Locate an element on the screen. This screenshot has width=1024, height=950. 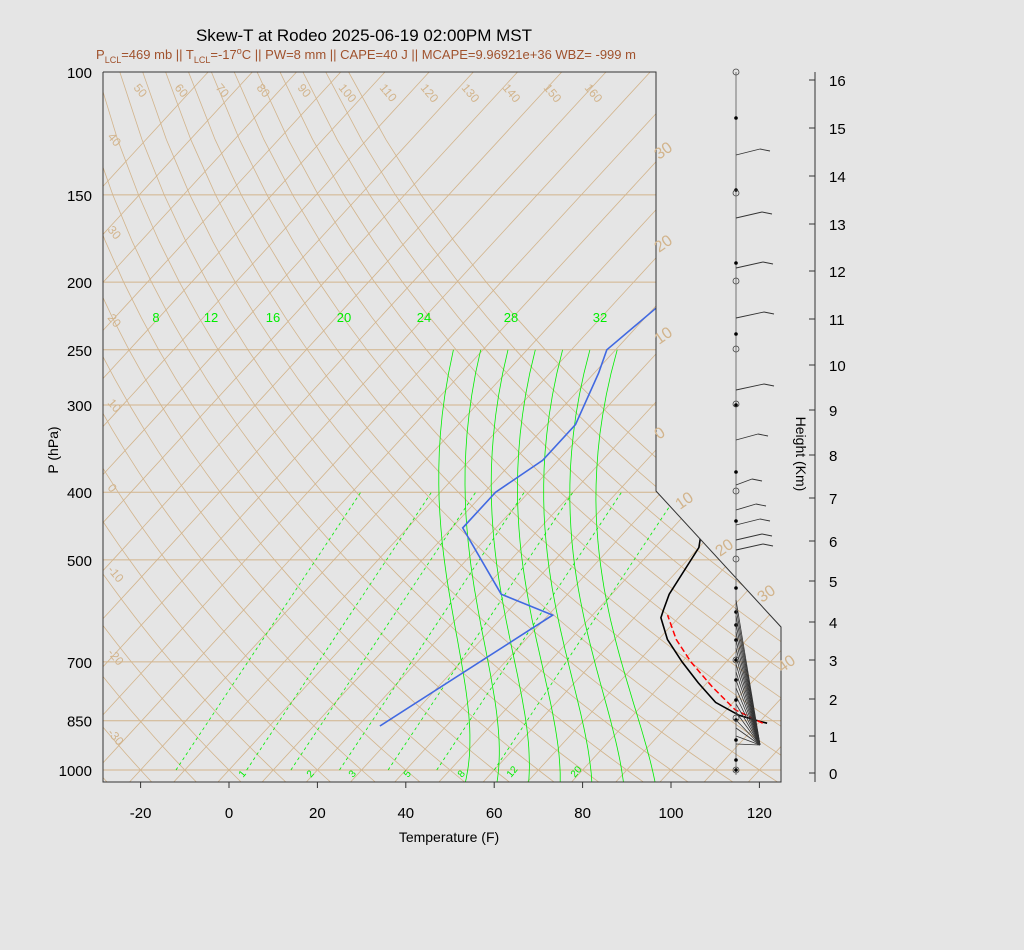
mixing-ratio-label: 20 is located at coordinates (577, 772).